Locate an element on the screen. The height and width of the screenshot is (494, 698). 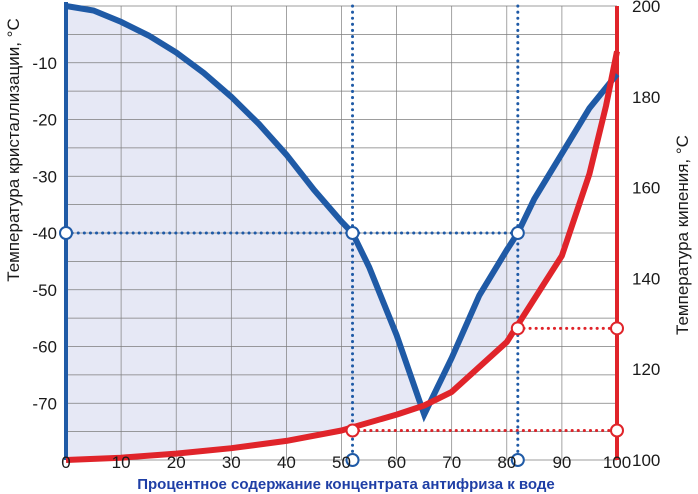
x-tick-label: 50 is located at coordinates (341, 462).